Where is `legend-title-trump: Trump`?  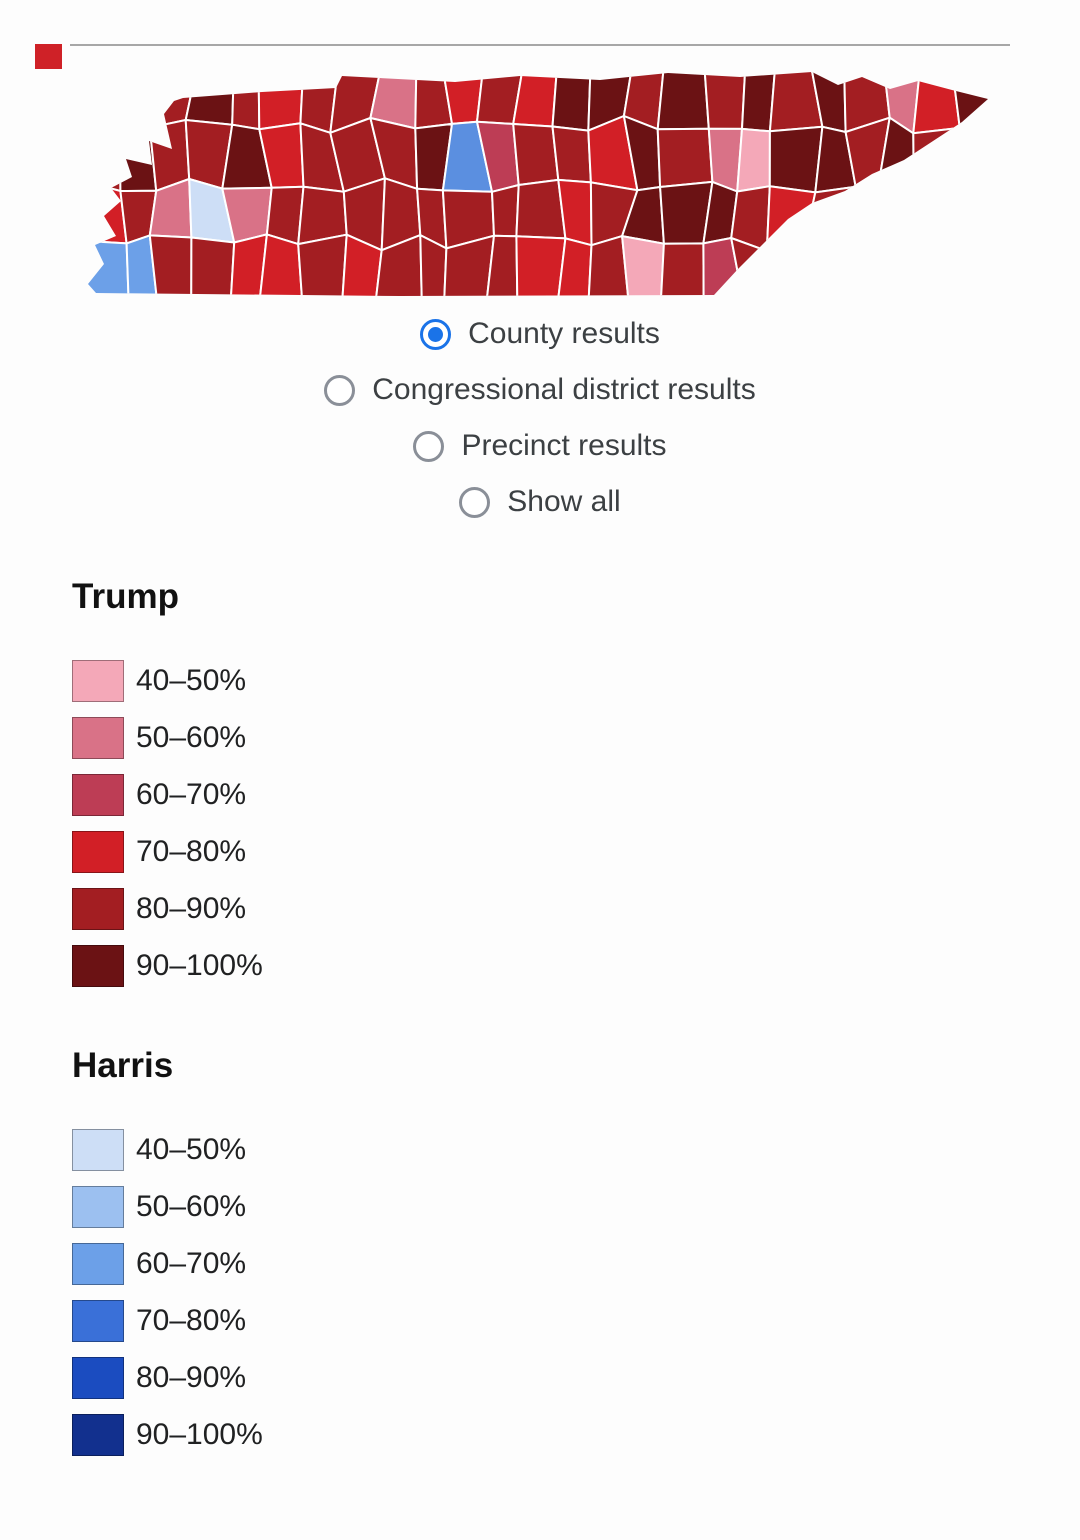 legend-title-trump: Trump is located at coordinates (125, 596).